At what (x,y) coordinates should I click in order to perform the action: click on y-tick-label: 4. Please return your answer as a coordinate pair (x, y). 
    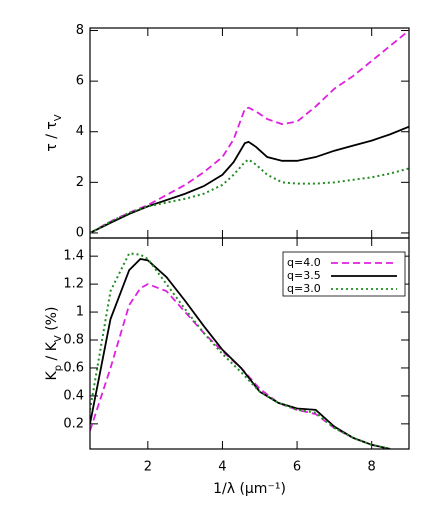
    Looking at the image, I should click on (80, 131).